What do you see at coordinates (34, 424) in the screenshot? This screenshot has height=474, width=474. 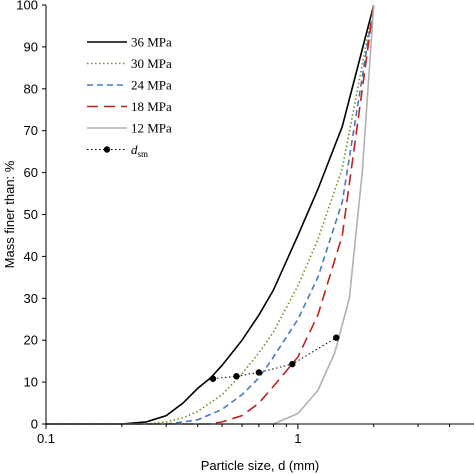 I see `y-tick-label: 0` at bounding box center [34, 424].